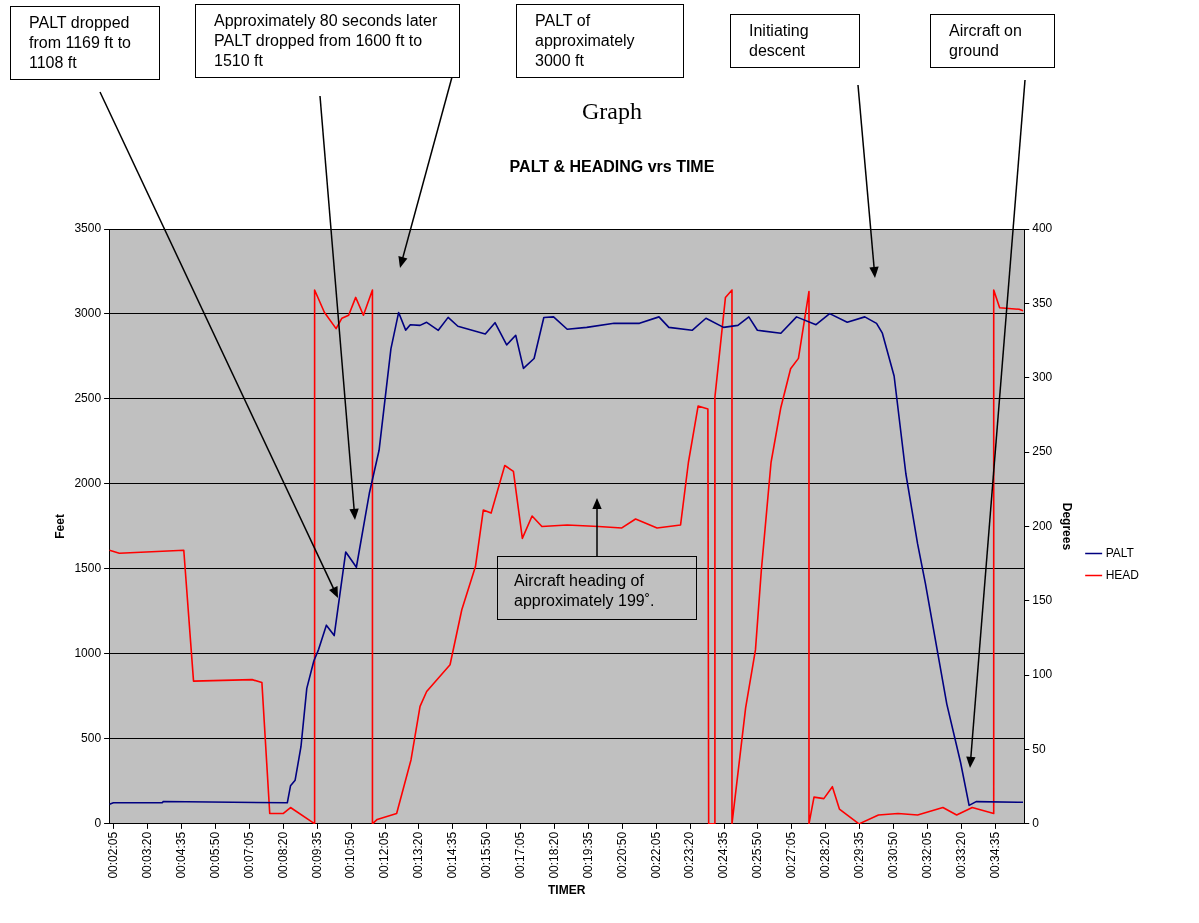  Describe the element at coordinates (327, 41) in the screenshot. I see `text: Approximately 80 seconds later PALT dropped from 1600 ft to 1510 ft` at that location.